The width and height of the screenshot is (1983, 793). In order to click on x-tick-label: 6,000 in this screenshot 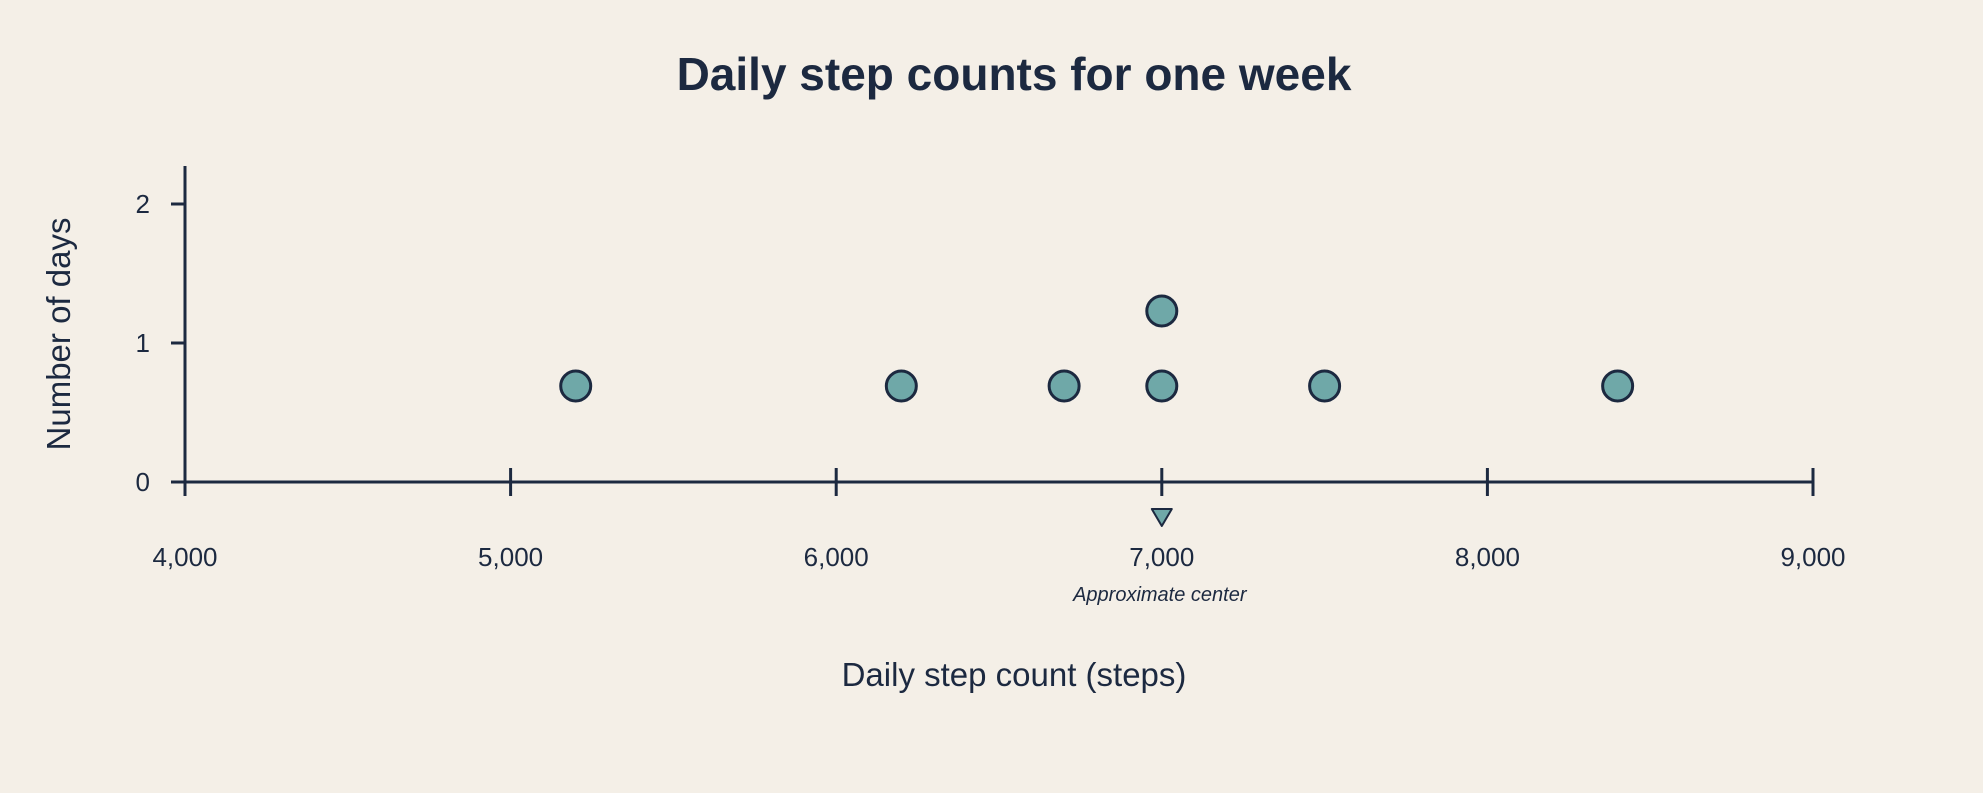, I will do `click(836, 557)`.